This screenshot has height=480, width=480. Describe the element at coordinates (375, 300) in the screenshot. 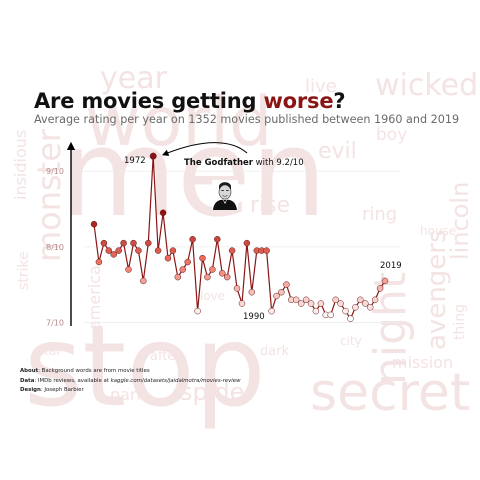

I see `data-point-2017` at that location.